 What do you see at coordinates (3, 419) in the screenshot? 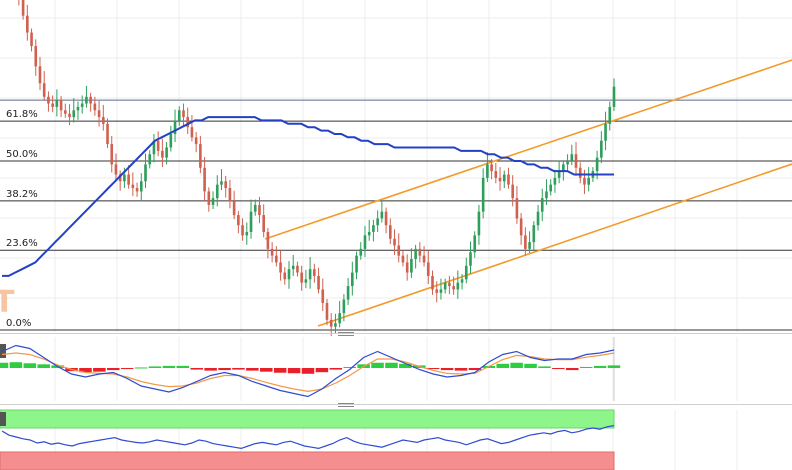
I see `rsi-handle` at bounding box center [3, 419].